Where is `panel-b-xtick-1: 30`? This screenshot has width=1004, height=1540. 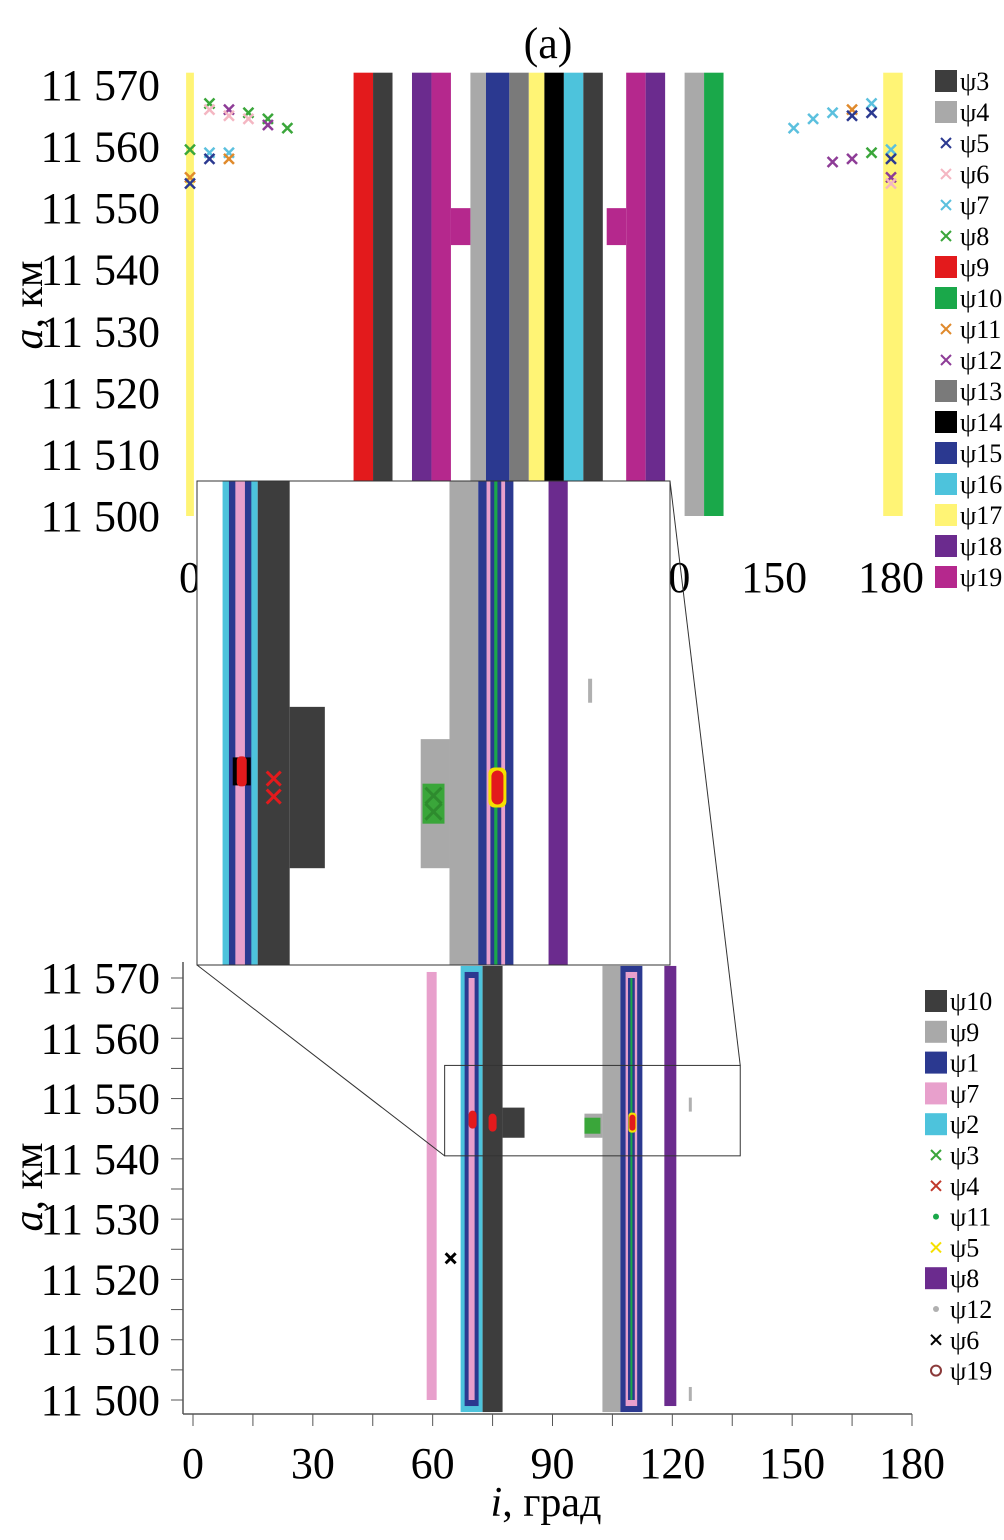
panel-b-xtick-1: 30 is located at coordinates (313, 1463).